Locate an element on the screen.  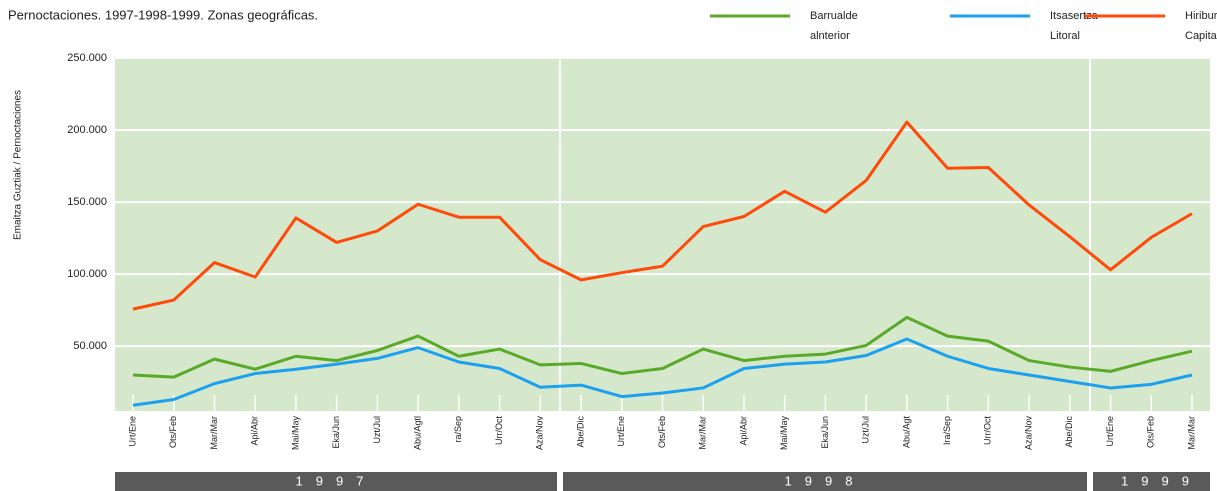
x-tick-label: Ira/Sep is located at coordinates (947, 430).